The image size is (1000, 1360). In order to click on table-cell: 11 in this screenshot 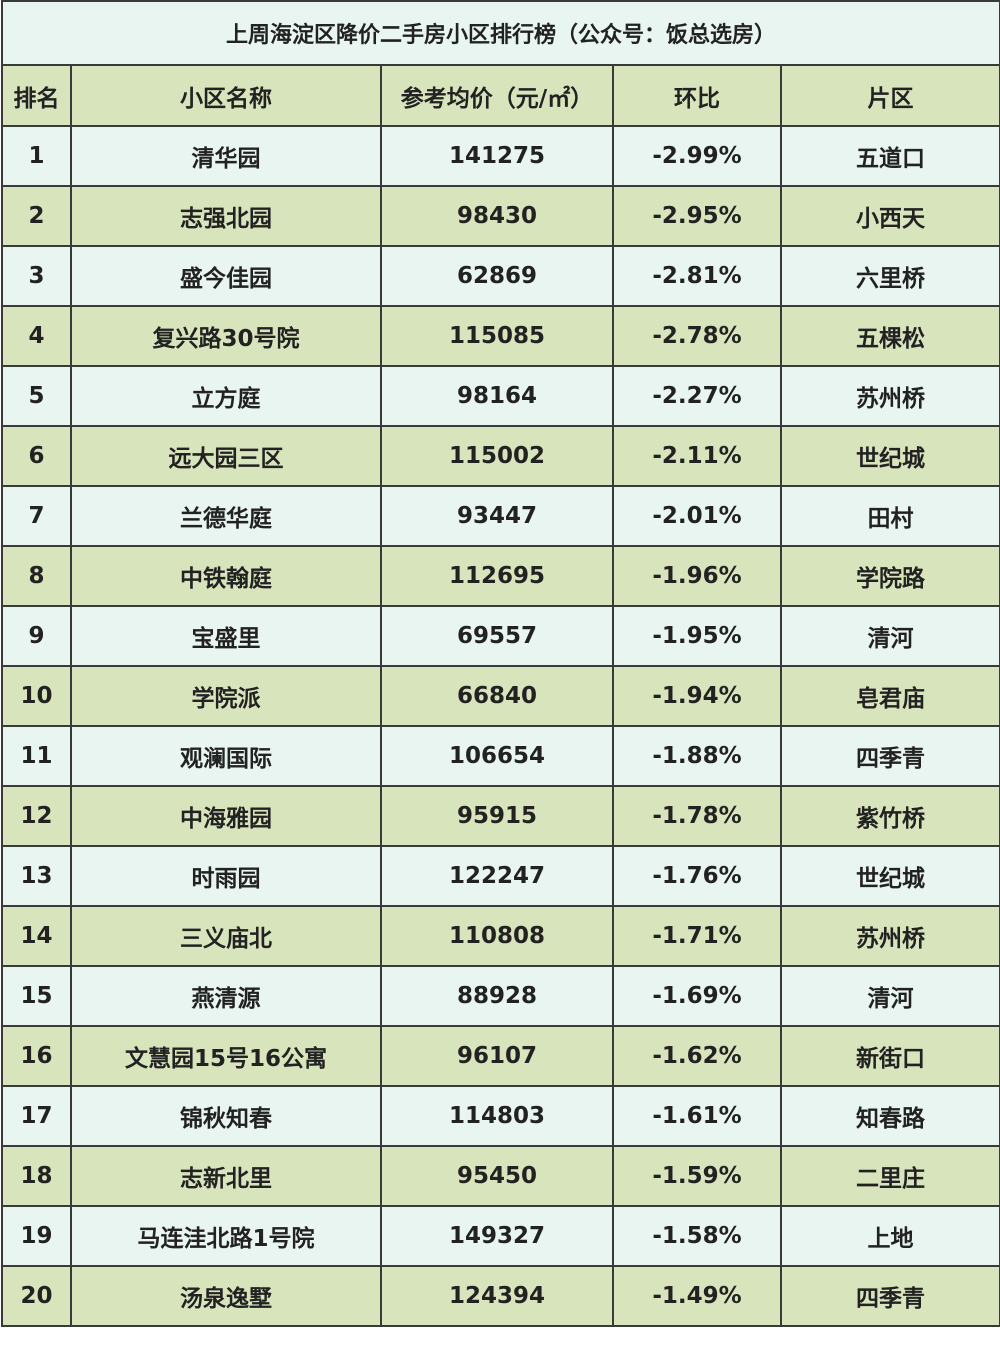, I will do `click(36, 756)`.